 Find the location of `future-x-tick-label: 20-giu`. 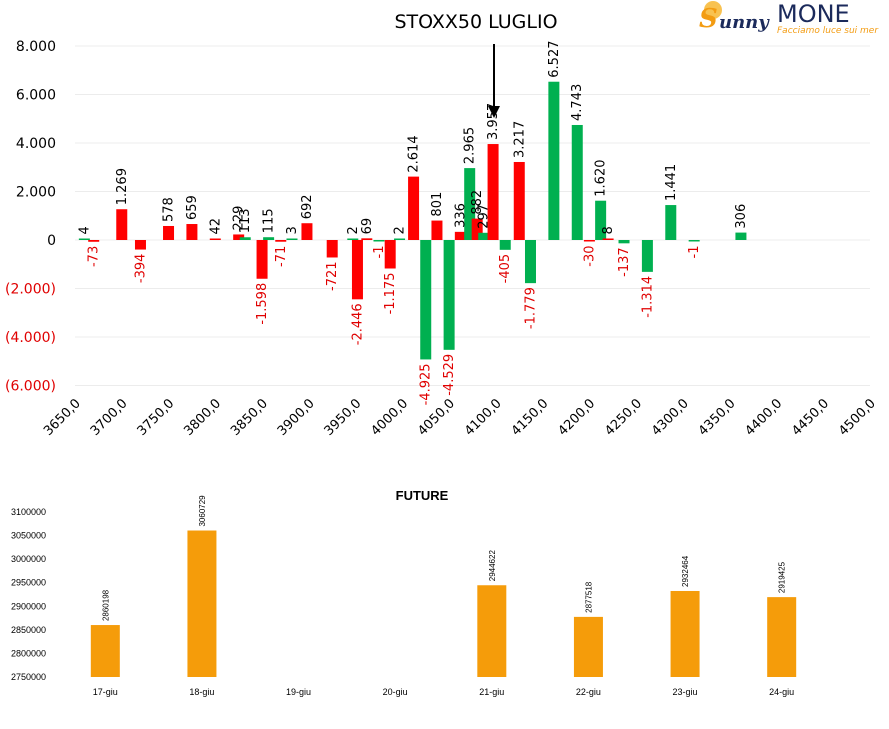

future-x-tick-label: 20-giu is located at coordinates (395, 692).